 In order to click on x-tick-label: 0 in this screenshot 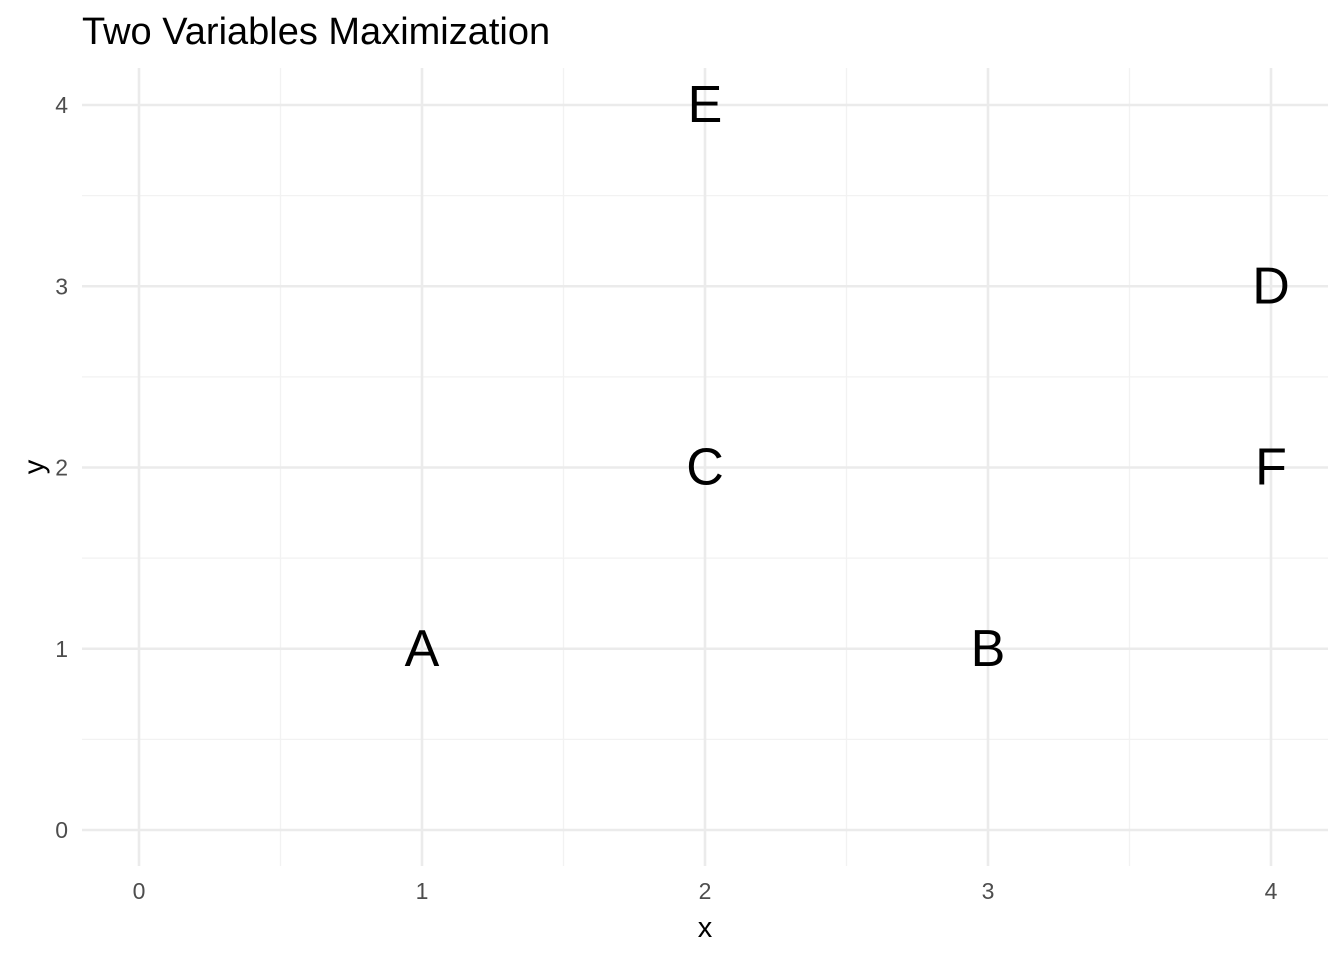, I will do `click(139, 891)`.